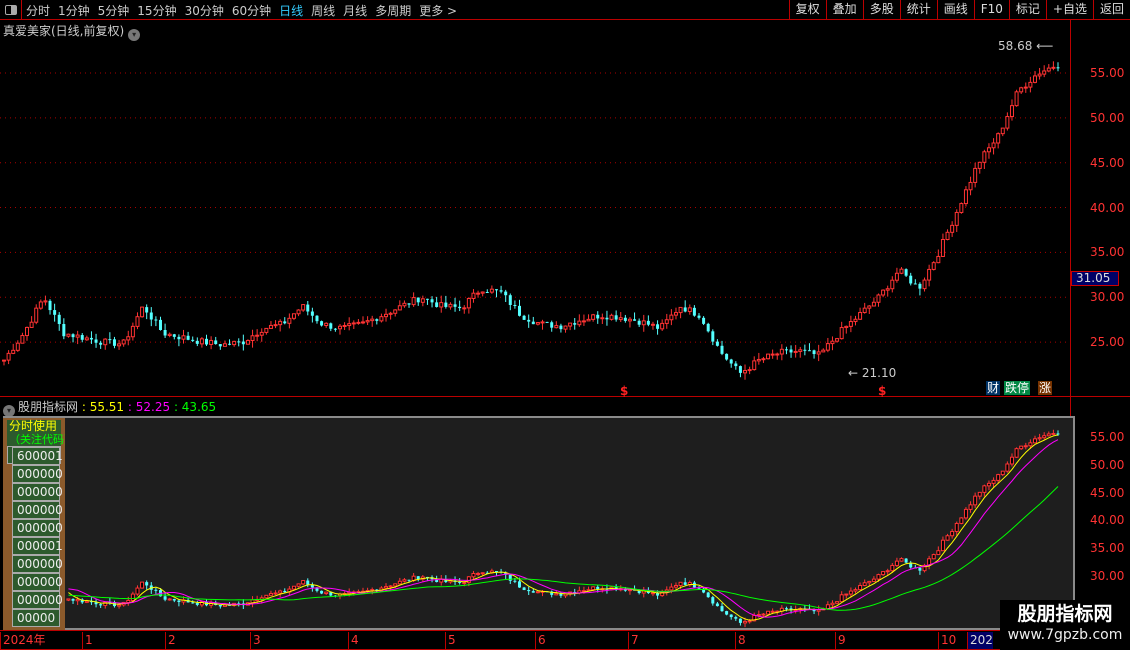 This screenshot has height=650, width=1130. What do you see at coordinates (251, 11) in the screenshot?
I see `period-tab: 60分钟` at bounding box center [251, 11].